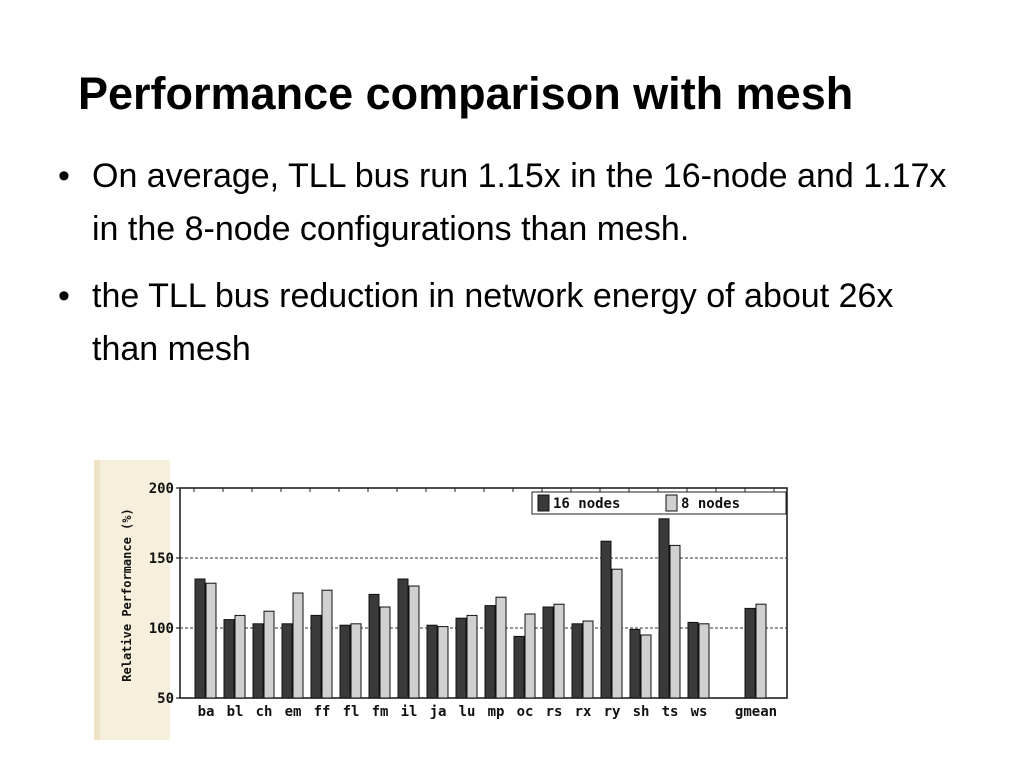 Image resolution: width=1024 pixels, height=768 pixels. I want to click on y-tick-label: 150, so click(161, 559).